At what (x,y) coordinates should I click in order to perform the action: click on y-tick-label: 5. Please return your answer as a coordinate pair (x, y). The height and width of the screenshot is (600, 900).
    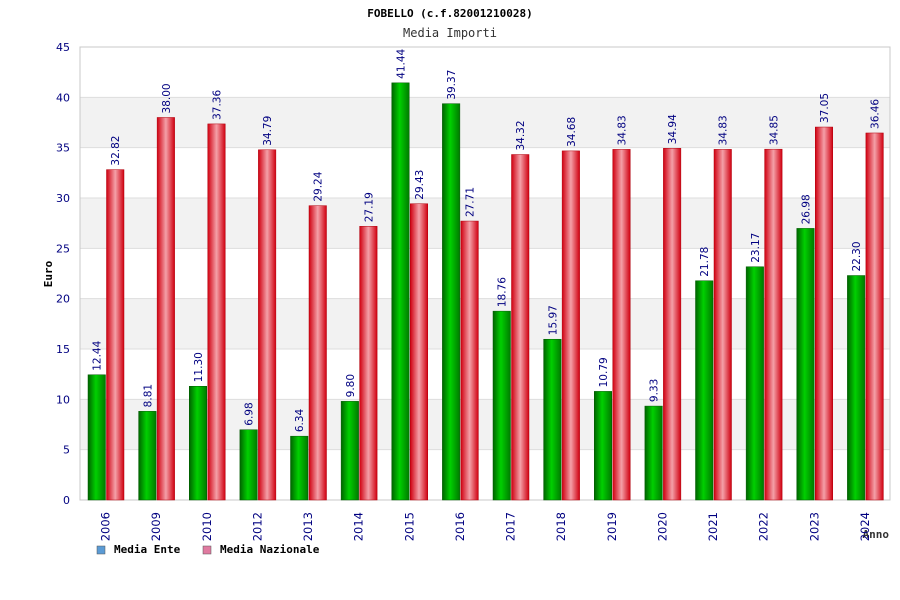
    Looking at the image, I should click on (66, 450).